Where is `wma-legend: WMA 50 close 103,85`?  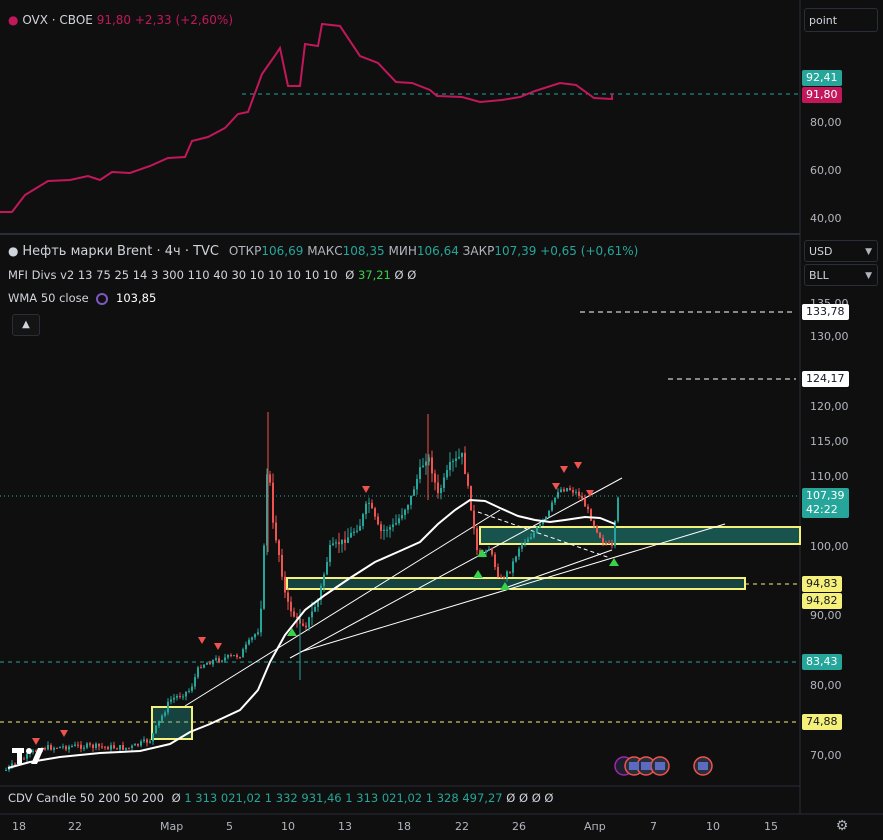 wma-legend: WMA 50 close 103,85 is located at coordinates (82, 298).